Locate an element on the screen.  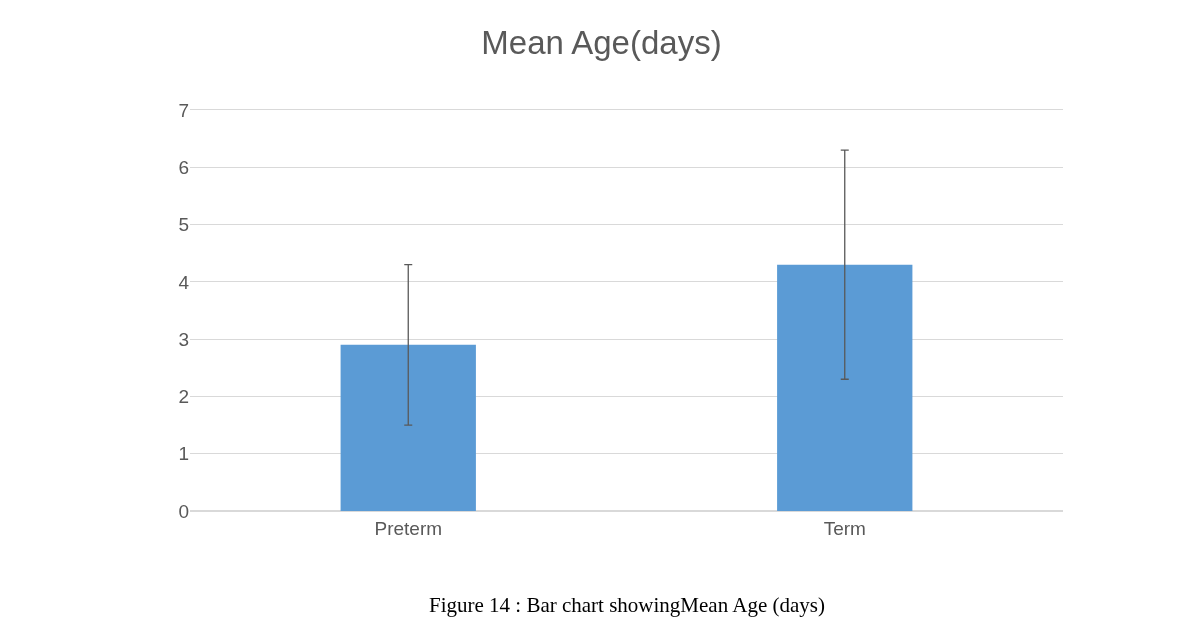
x-tick-label: Term is located at coordinates (844, 528).